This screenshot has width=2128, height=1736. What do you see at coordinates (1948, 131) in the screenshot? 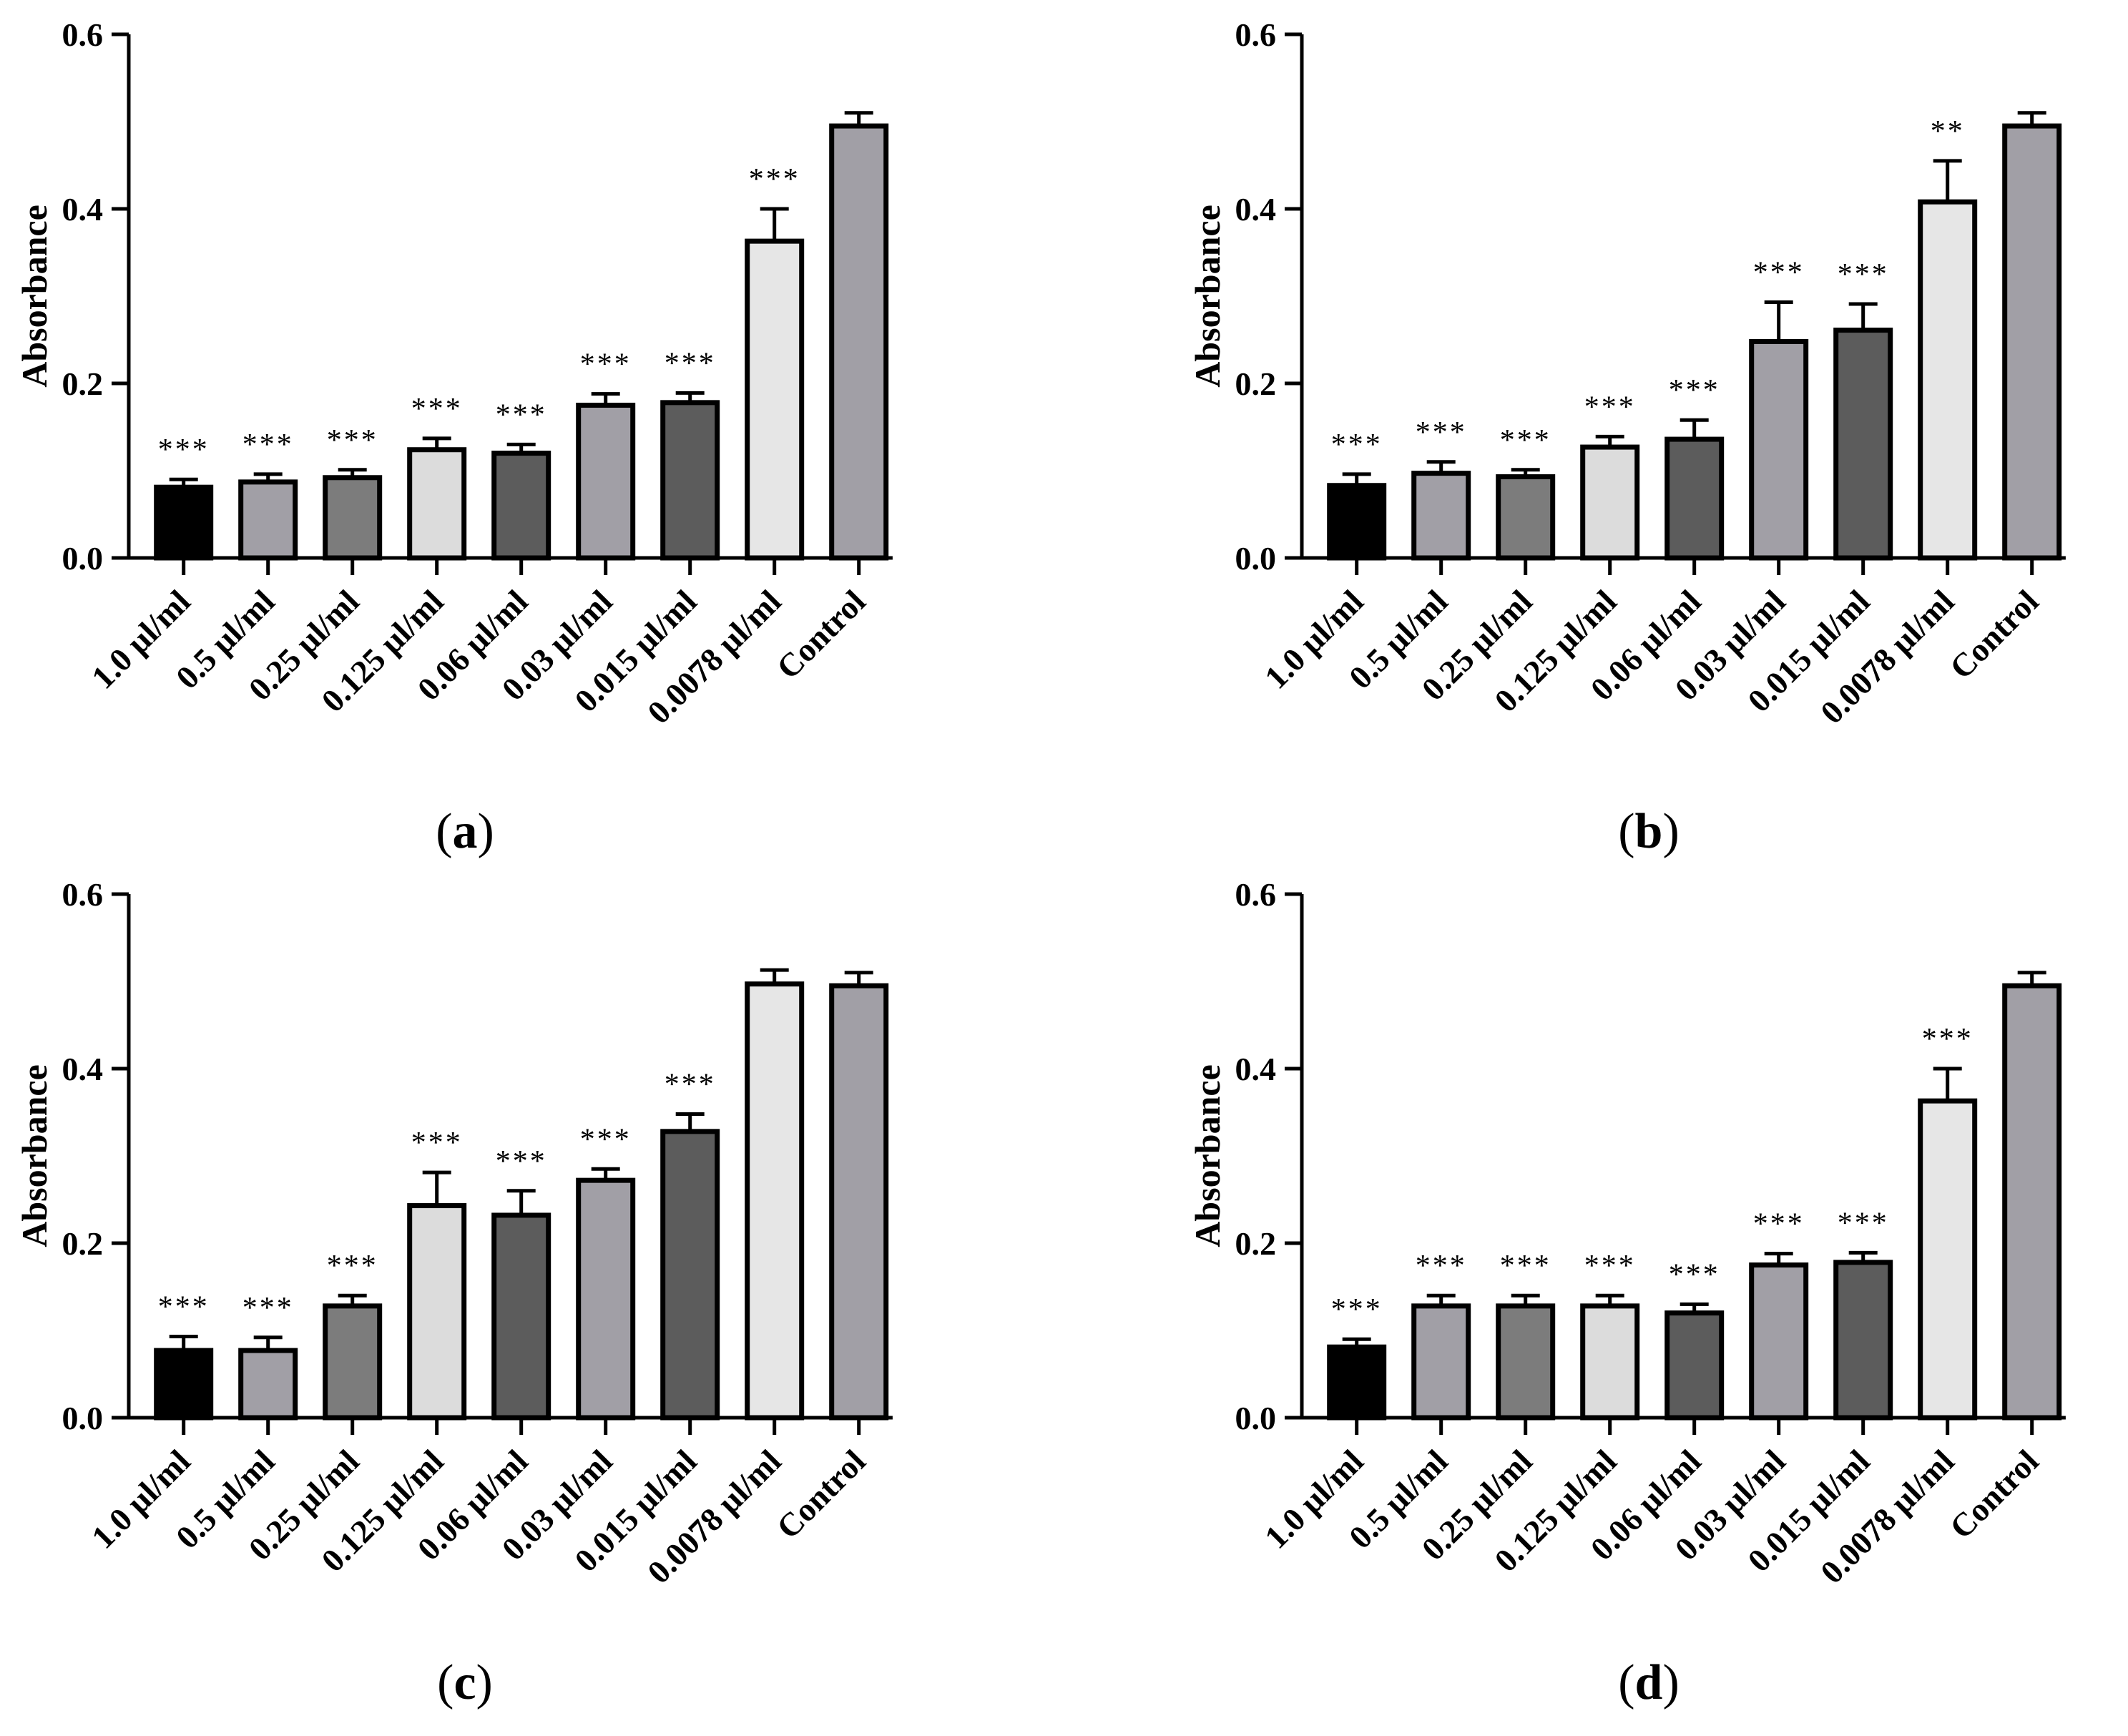
I see `significance-marker: **` at bounding box center [1948, 131].